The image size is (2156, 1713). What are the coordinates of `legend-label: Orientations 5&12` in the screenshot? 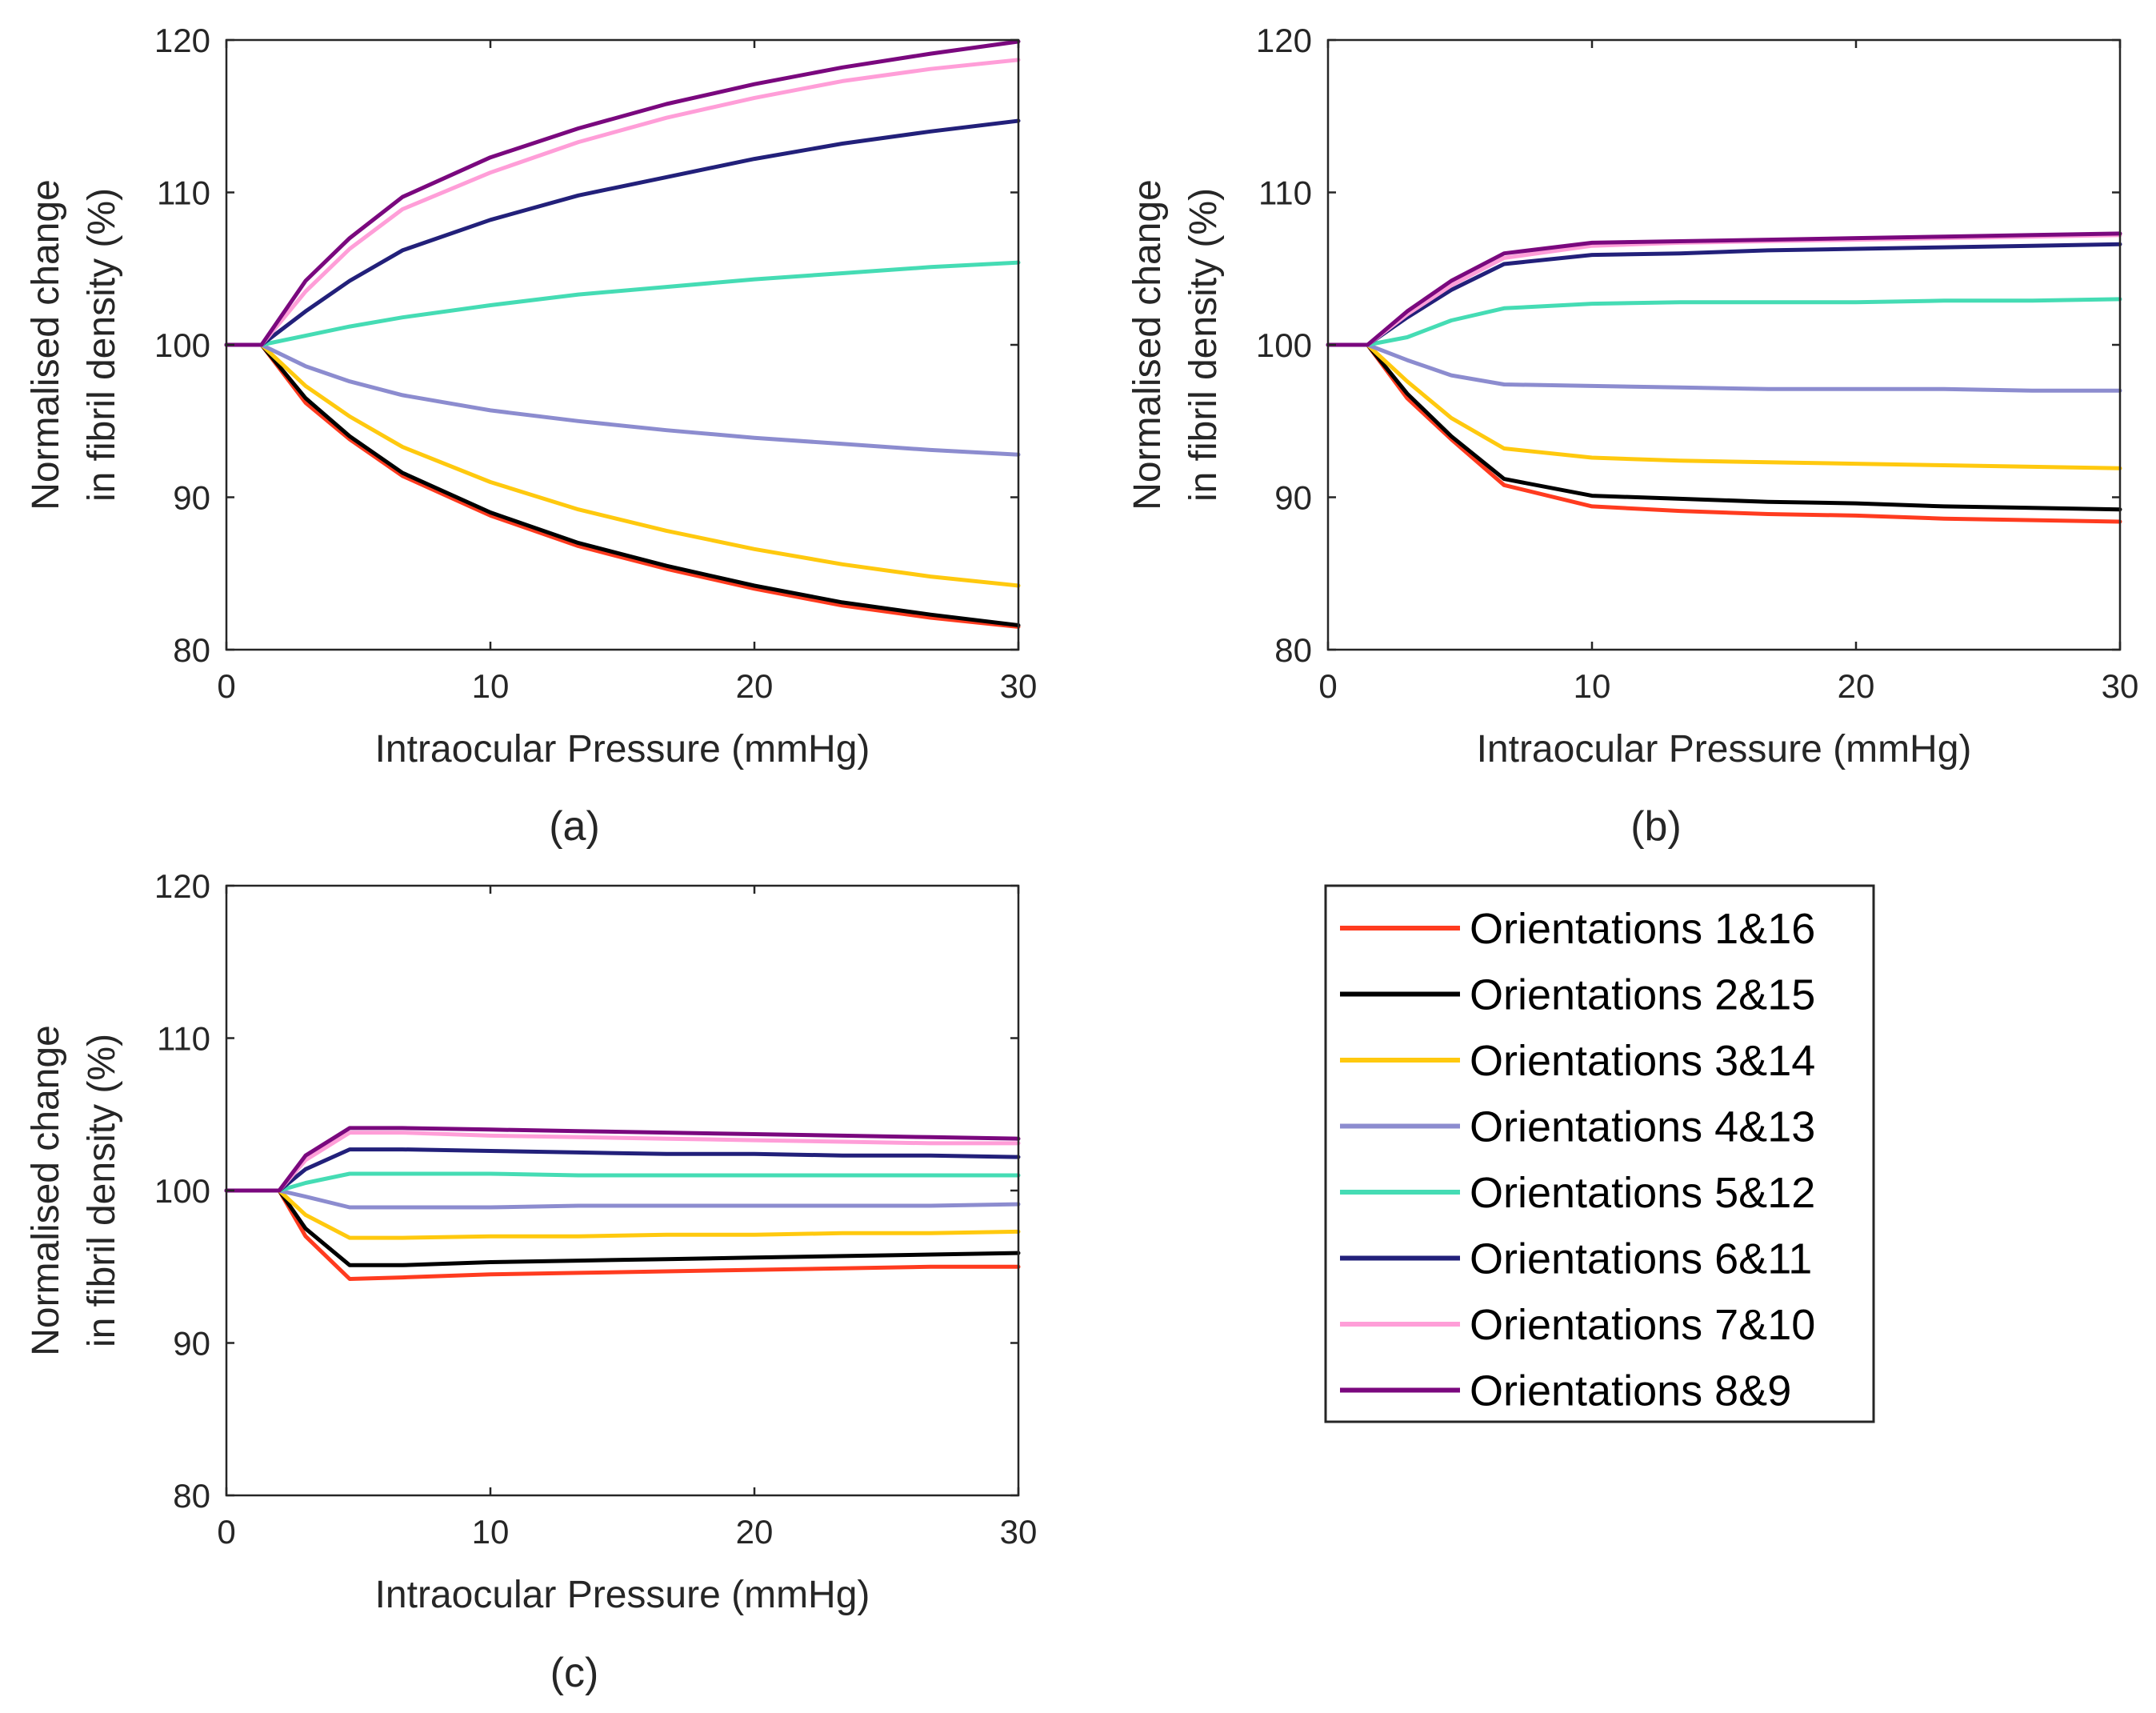 It's located at (1642, 1193).